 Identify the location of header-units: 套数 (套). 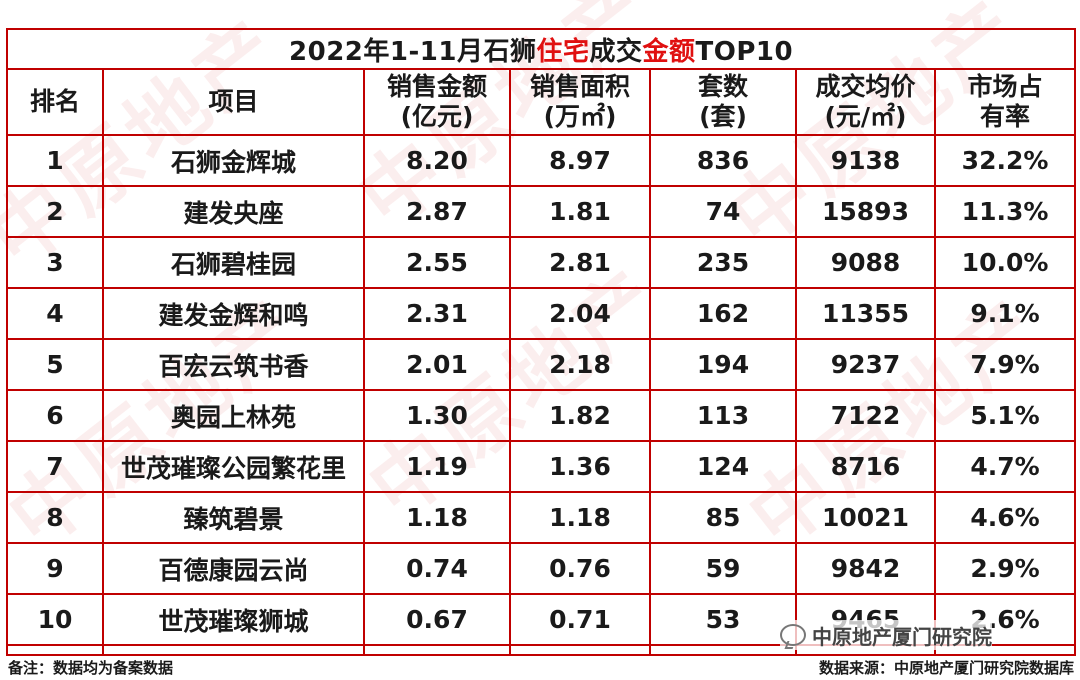
(723, 102).